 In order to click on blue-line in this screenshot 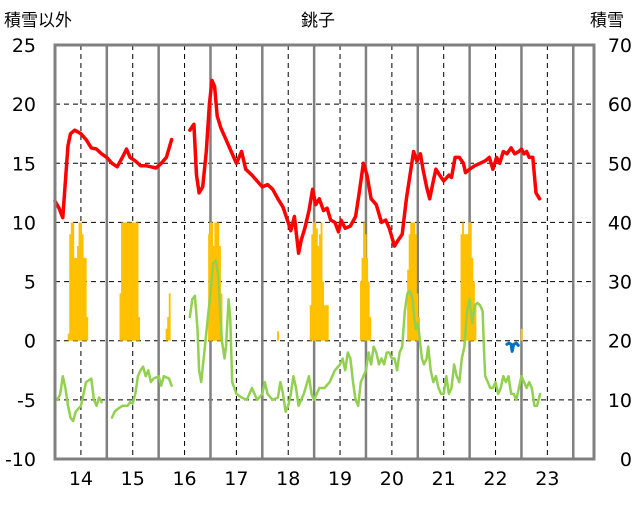, I will do `click(512, 347)`.